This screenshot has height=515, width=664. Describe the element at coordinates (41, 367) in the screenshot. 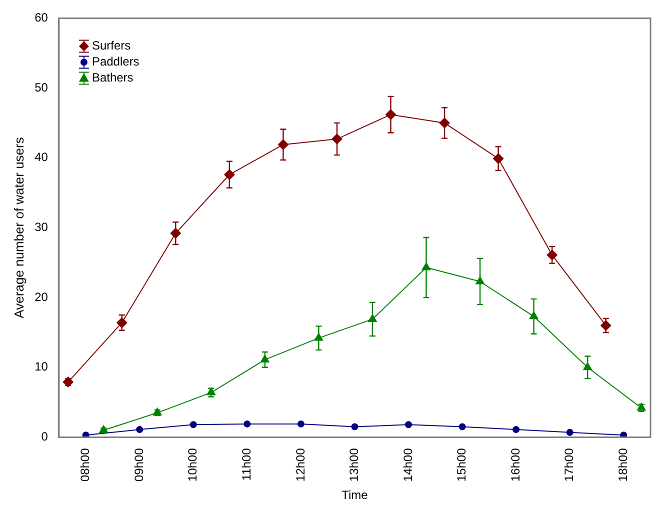

I see `y-tick-label: 10` at that location.